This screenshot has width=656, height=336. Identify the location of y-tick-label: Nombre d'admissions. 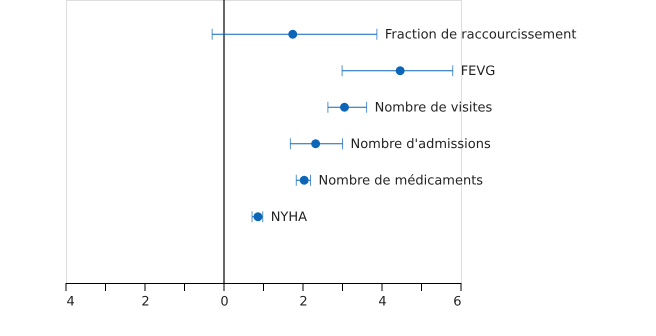
(420, 144).